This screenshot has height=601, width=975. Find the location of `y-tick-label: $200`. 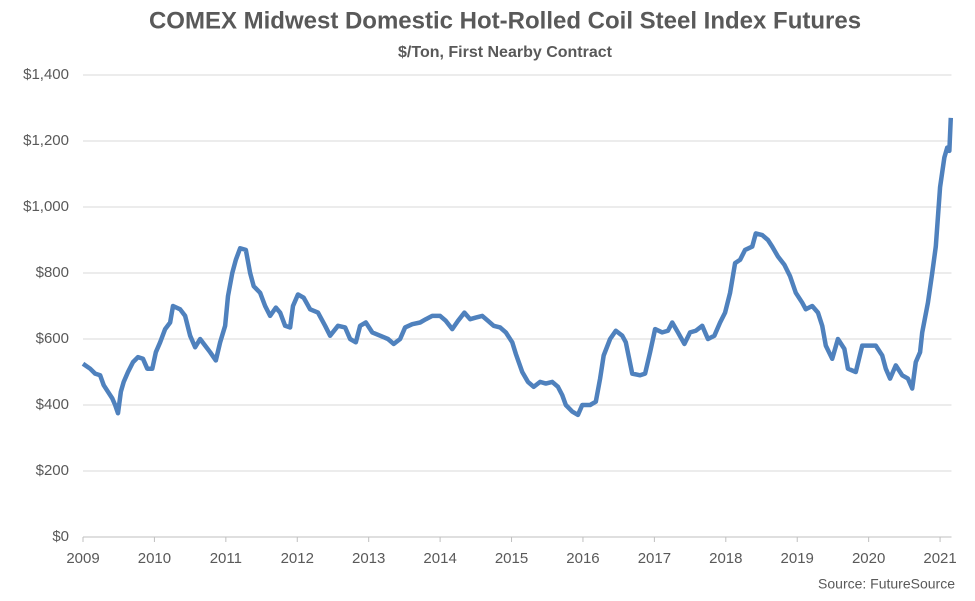

y-tick-label: $200 is located at coordinates (52, 470).